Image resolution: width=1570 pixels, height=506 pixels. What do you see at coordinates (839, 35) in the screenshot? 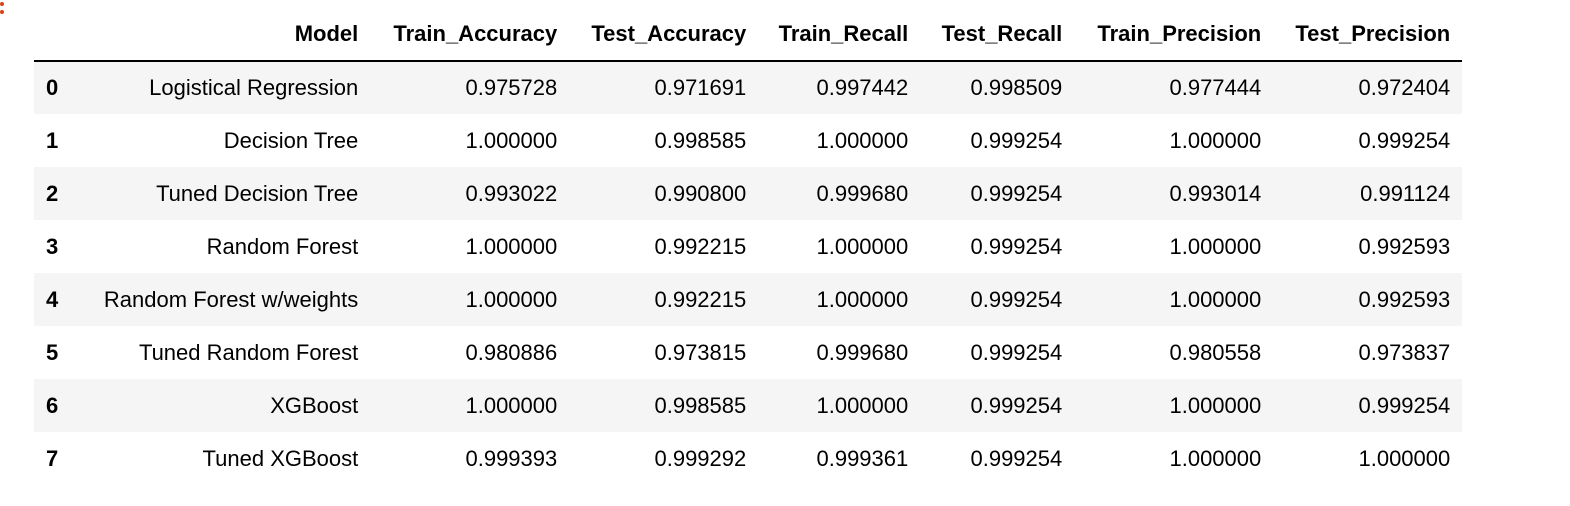
I see `column-header-train-recall: Train_Recall` at bounding box center [839, 35].